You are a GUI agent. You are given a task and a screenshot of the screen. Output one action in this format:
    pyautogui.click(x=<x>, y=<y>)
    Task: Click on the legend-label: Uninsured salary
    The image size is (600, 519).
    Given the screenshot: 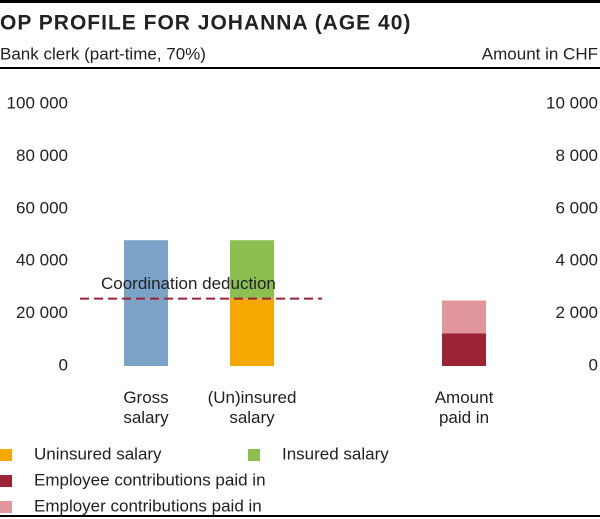 What is the action you would take?
    pyautogui.click(x=98, y=453)
    